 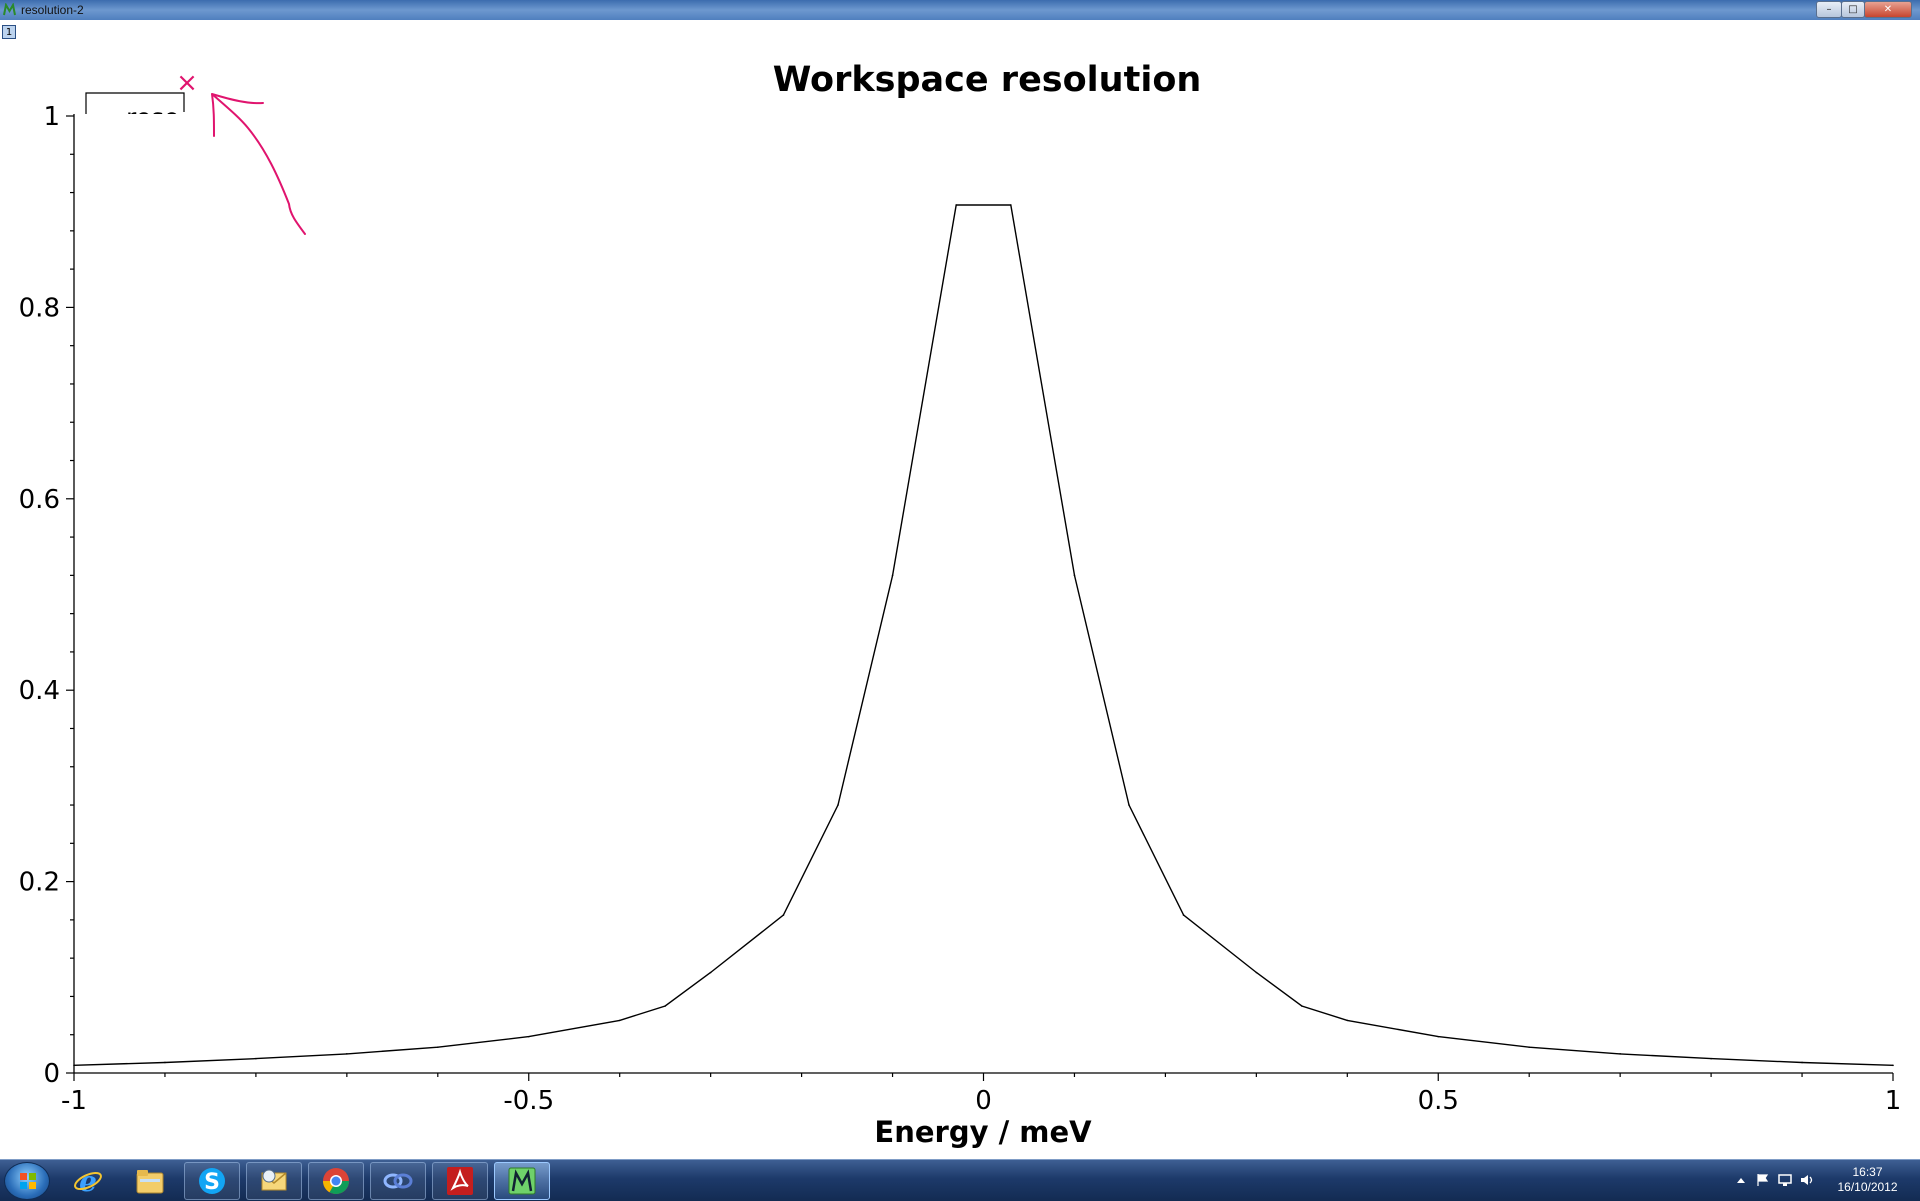 I want to click on taskbar-skype: S, so click(x=212, y=1181).